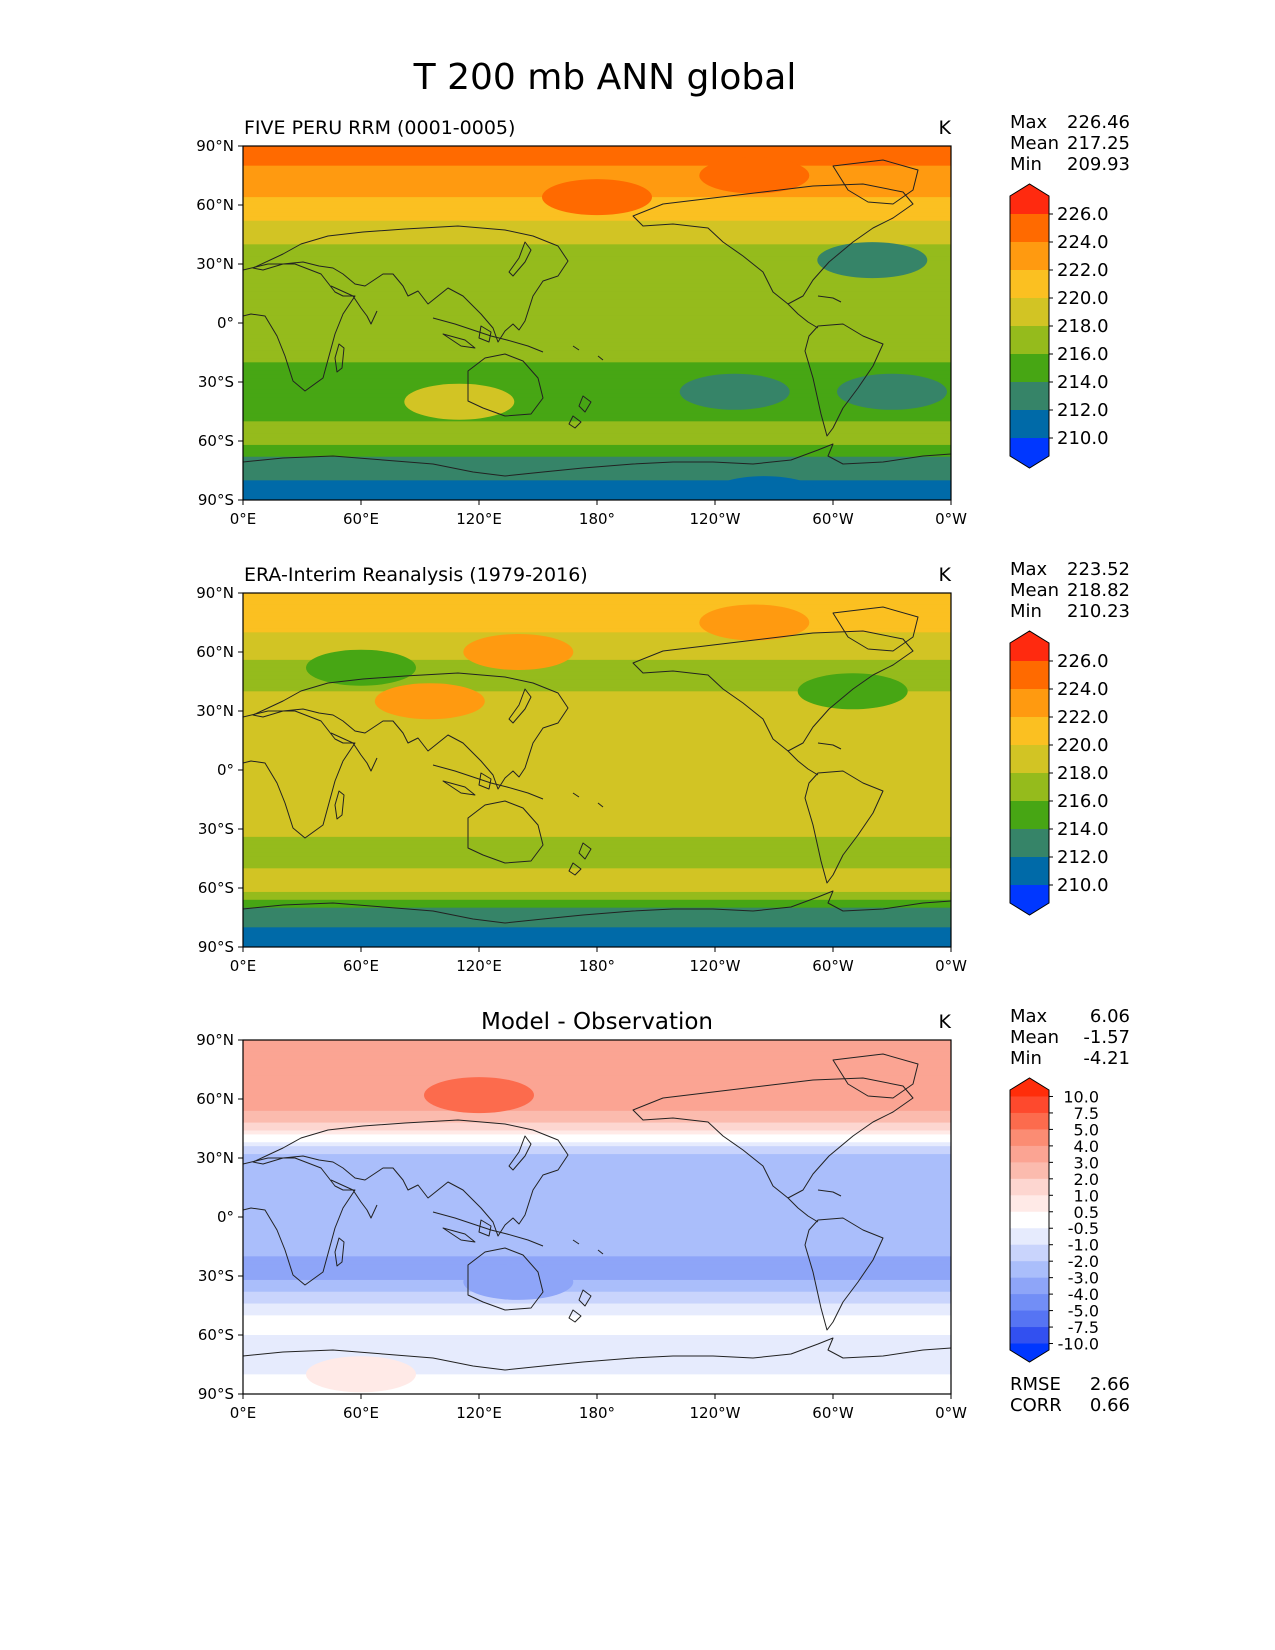 The image size is (1275, 1650). Describe the element at coordinates (1083, 745) in the screenshot. I see `colorbar-label: 220.0` at that location.